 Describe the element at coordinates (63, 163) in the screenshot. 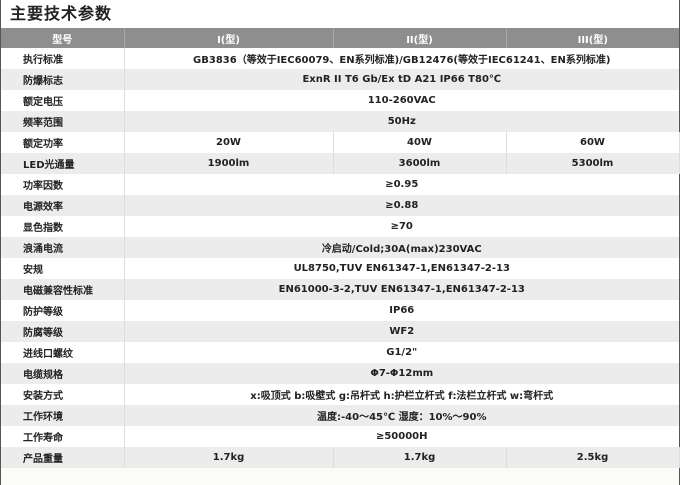

I see `row-label: LED光通量` at that location.